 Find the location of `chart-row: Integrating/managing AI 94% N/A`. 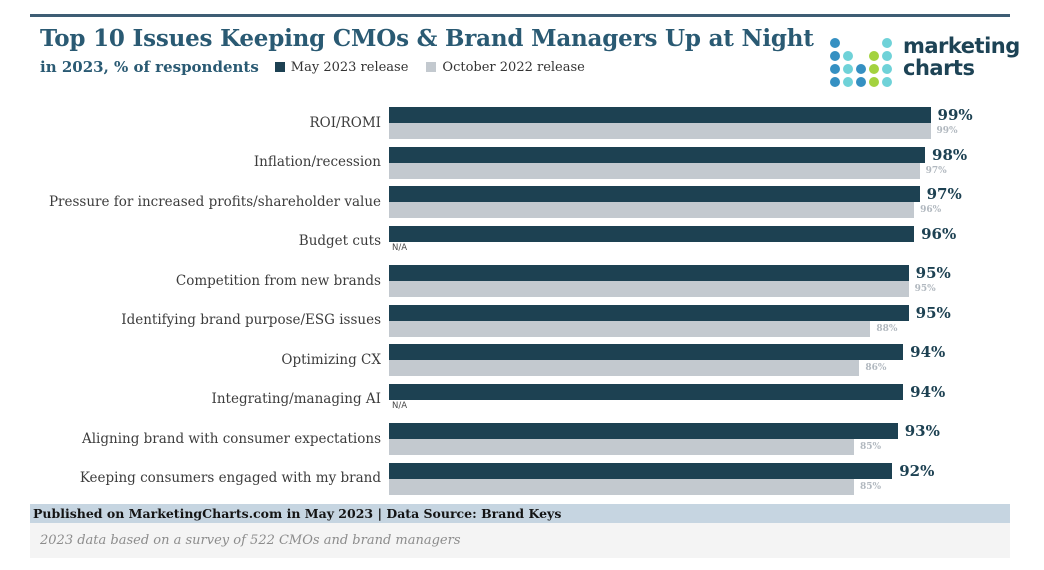

chart-row: Integrating/managing AI 94% N/A is located at coordinates (525, 399).